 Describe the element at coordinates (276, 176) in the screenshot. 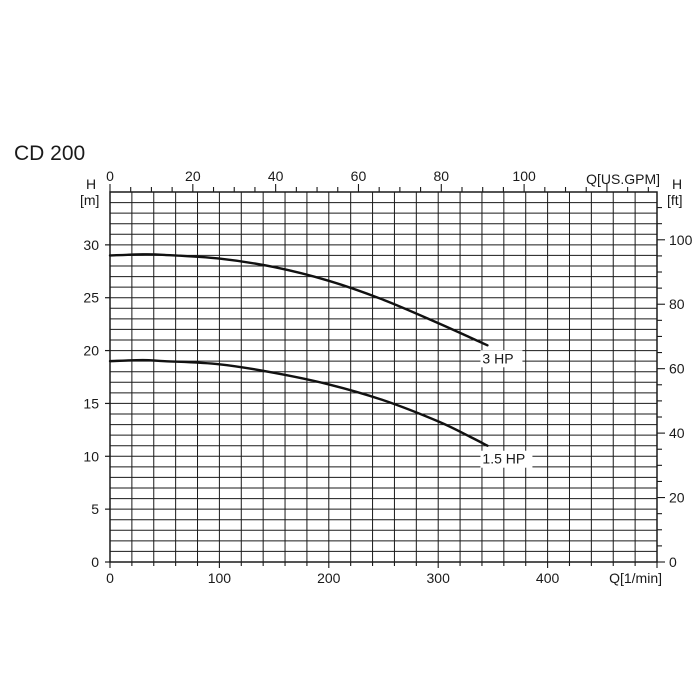

I see `x-top-tick-label: 40` at that location.